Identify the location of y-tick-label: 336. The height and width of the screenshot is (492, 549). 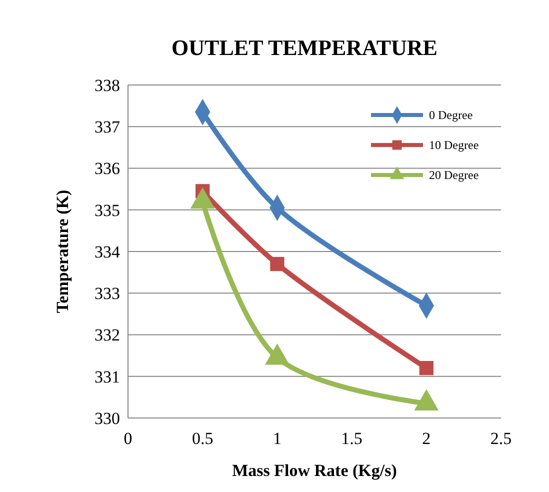
(107, 168).